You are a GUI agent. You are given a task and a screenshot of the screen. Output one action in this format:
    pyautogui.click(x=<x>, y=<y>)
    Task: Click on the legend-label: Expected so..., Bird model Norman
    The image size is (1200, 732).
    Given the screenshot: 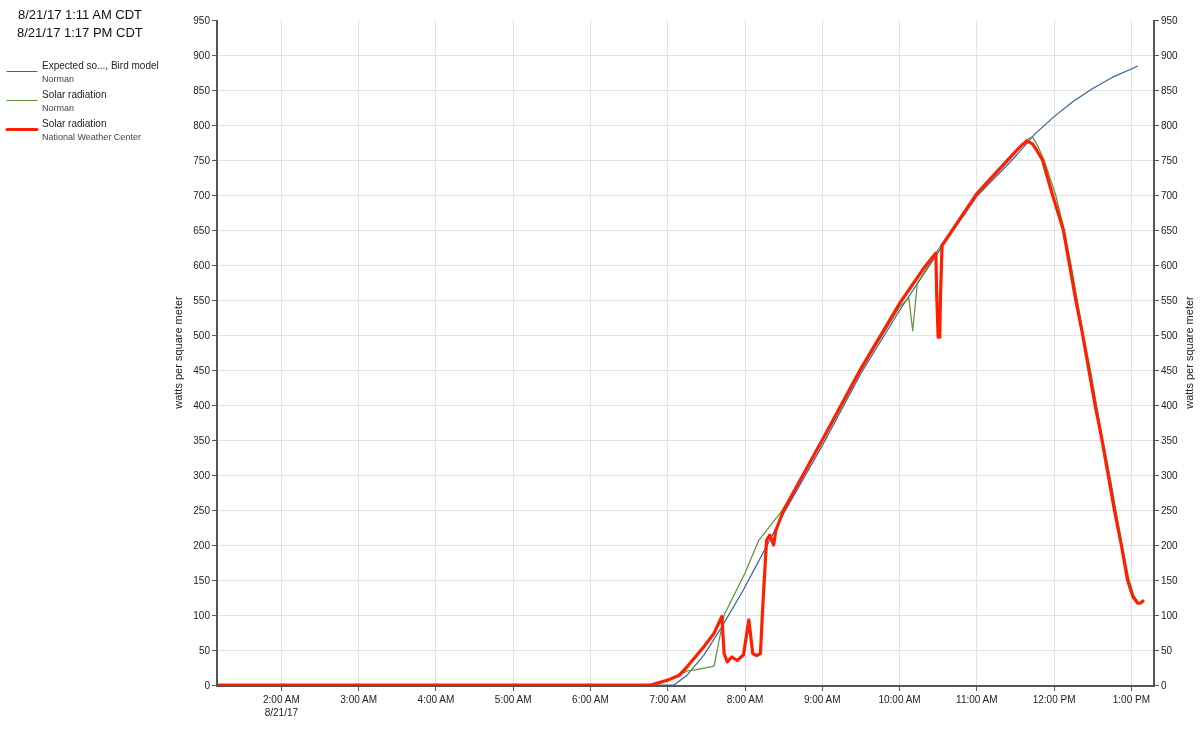 What is the action you would take?
    pyautogui.click(x=100, y=71)
    